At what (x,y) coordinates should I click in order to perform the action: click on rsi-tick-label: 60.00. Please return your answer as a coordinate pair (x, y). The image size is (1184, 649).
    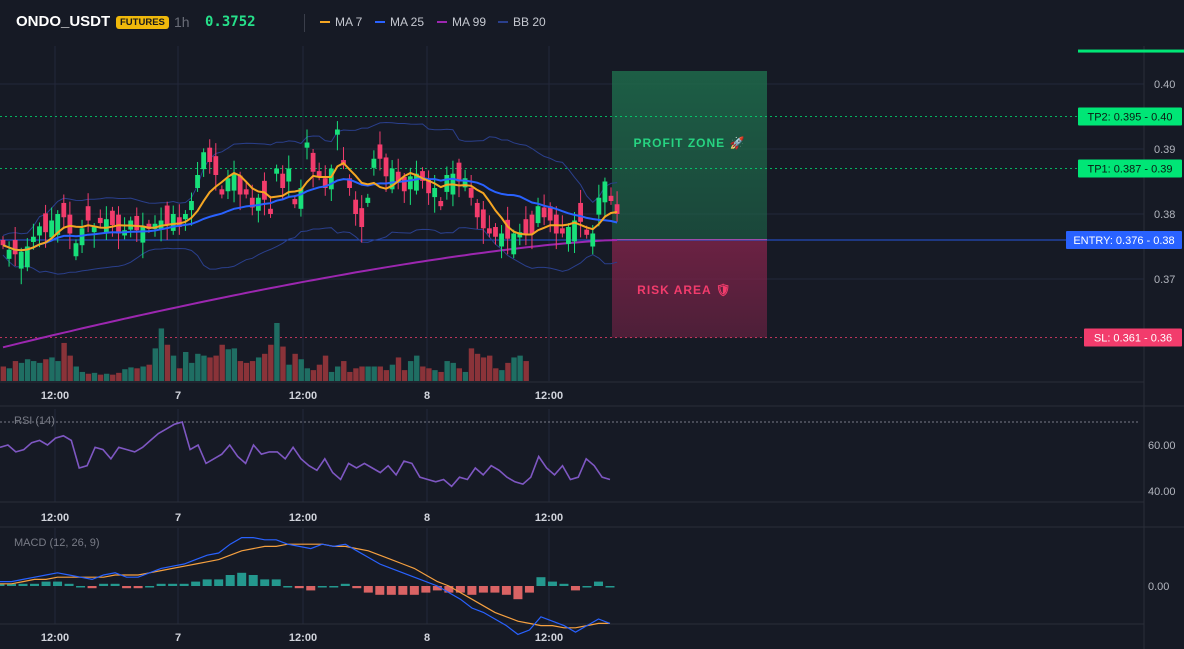
    Looking at the image, I should click on (1162, 446).